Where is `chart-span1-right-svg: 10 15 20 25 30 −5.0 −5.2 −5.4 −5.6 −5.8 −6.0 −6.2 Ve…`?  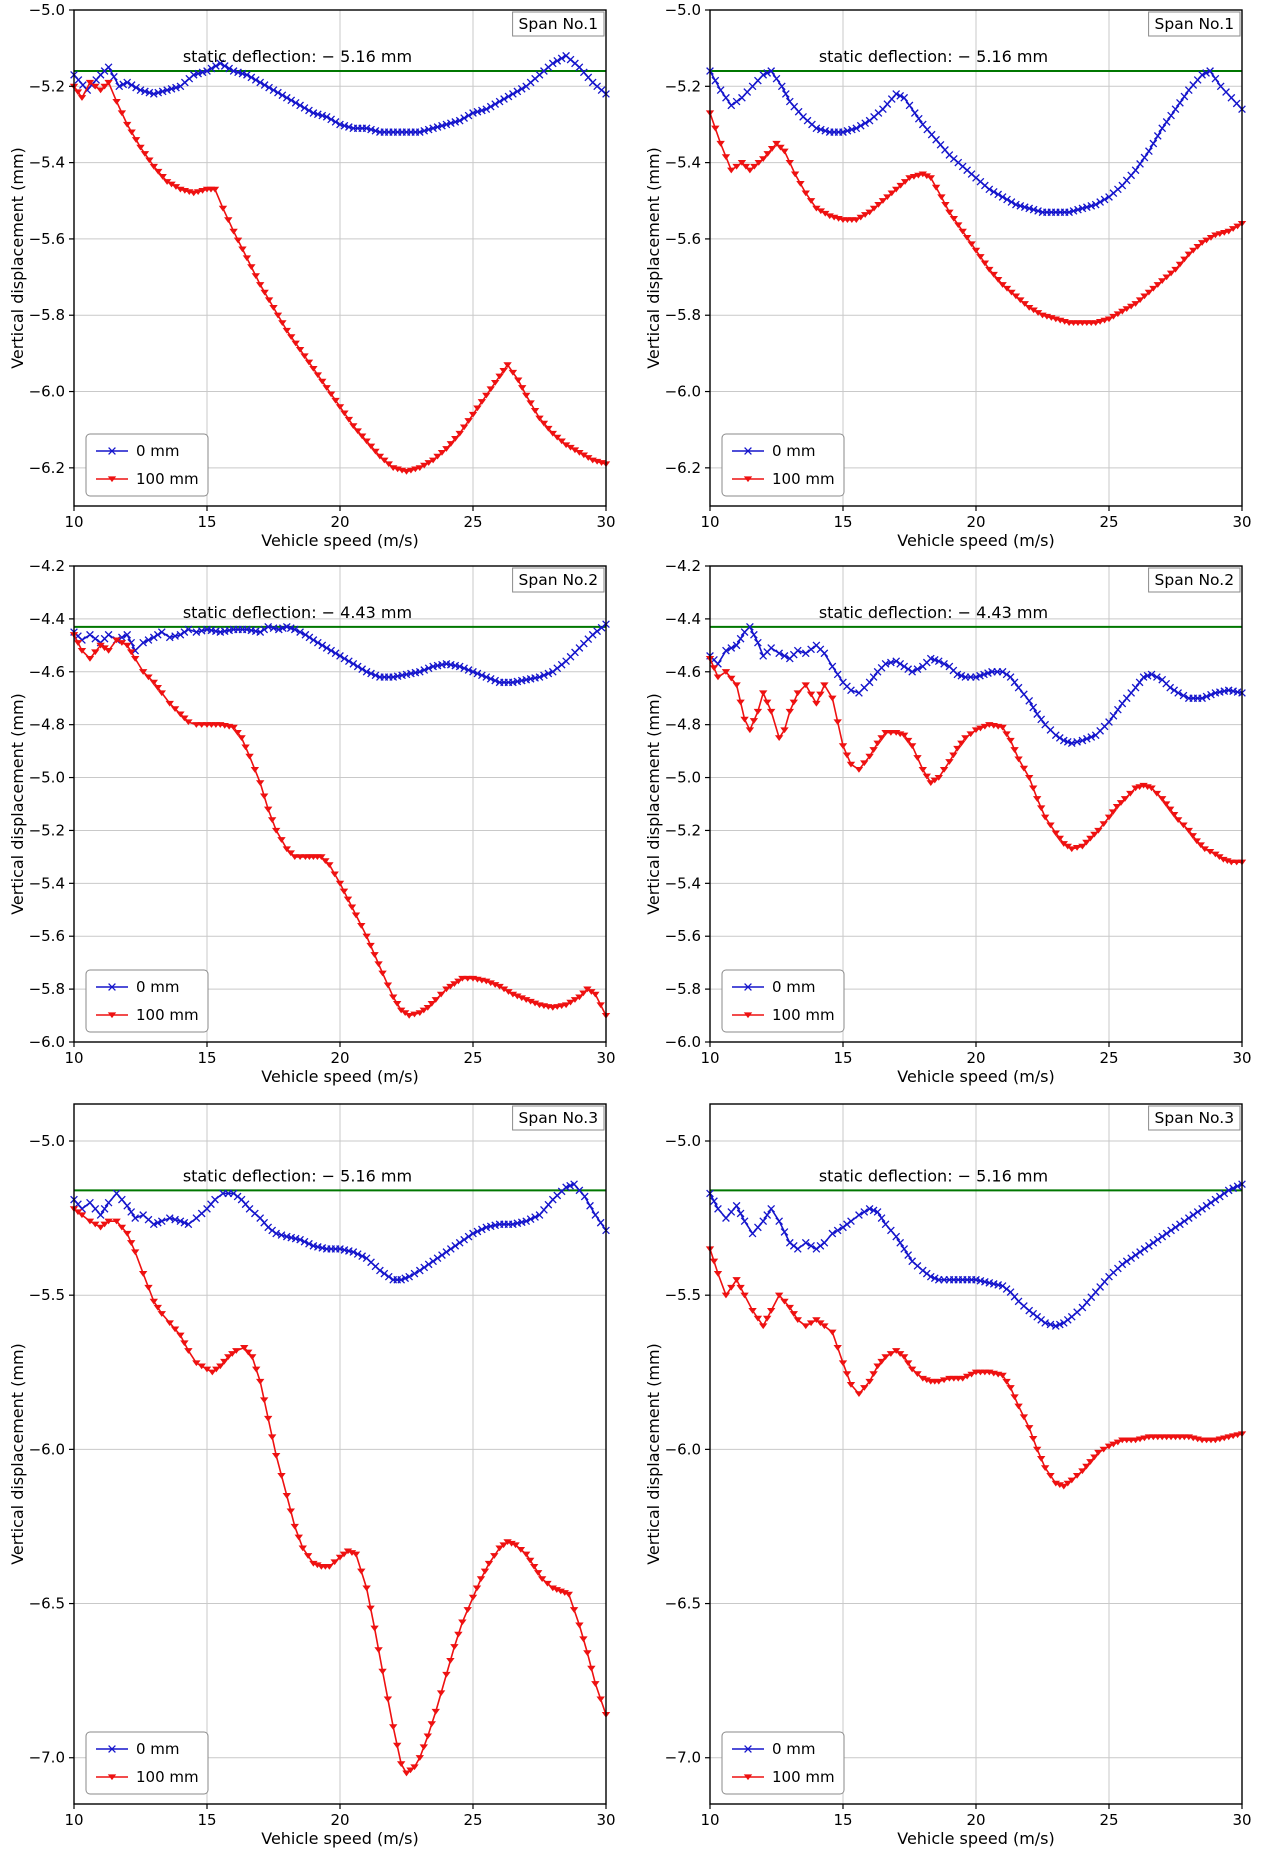 chart-span1-right-svg: 10 15 20 25 30 −5.0 −5.2 −5.4 −5.6 −5.8 −6.0 −6.2 Ve… is located at coordinates (948, 275).